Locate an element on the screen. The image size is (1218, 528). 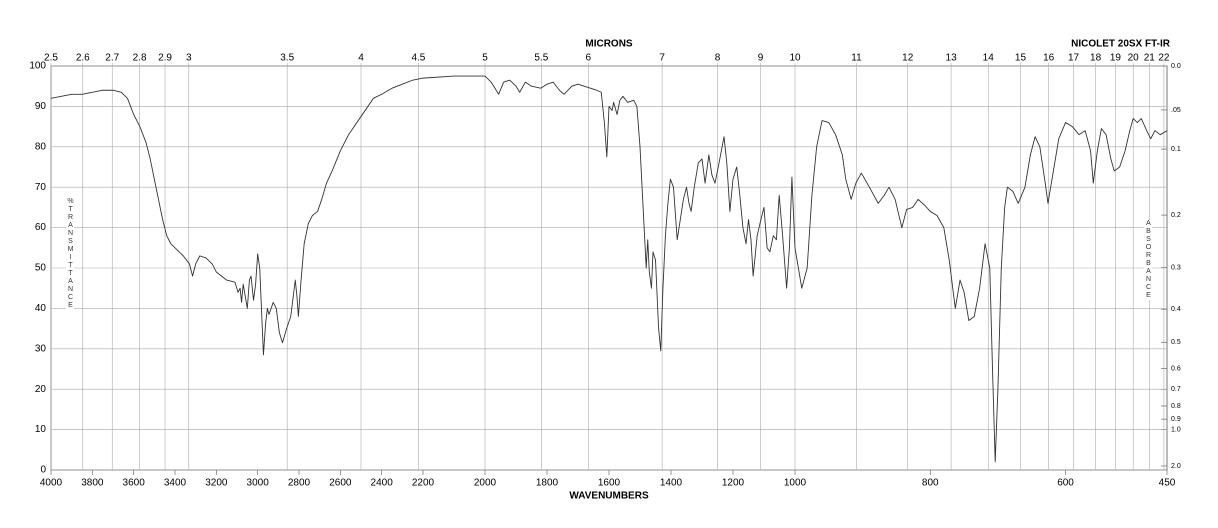
y-tick-label: 50 is located at coordinates (41, 268).